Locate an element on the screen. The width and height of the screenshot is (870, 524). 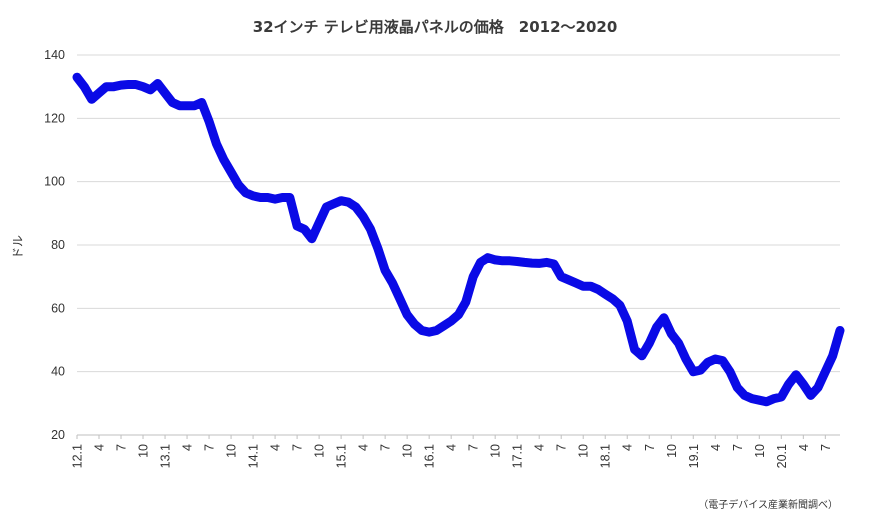
x-tick-label: 13.1 is located at coordinates (166, 456).